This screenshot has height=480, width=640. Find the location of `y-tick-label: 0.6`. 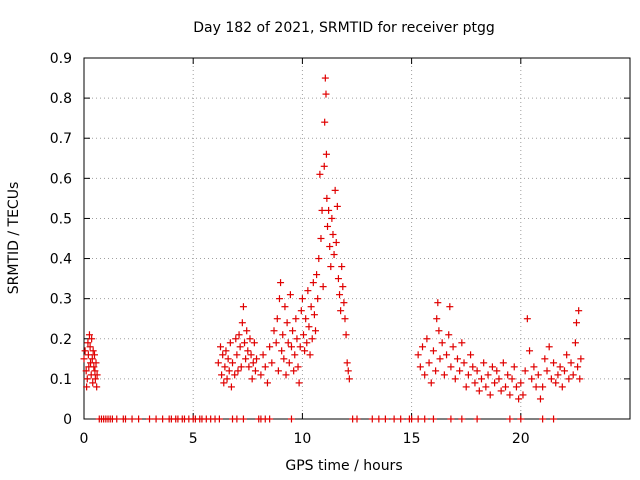

y-tick-label: 0.6 is located at coordinates (61, 179).